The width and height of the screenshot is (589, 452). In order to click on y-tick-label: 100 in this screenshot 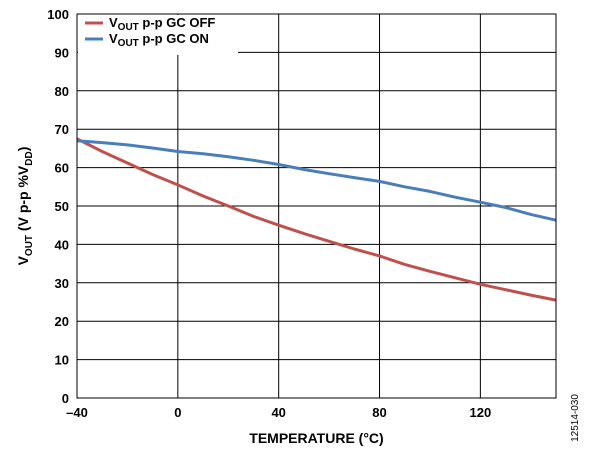, I will do `click(58, 14)`.